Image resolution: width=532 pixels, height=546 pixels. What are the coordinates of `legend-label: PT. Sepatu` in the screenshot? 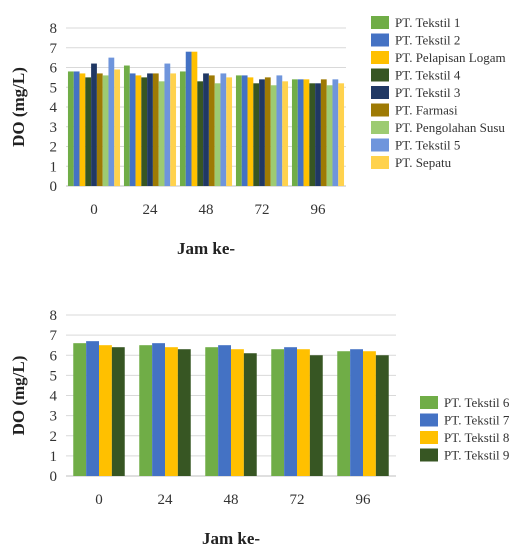 It's located at (423, 162).